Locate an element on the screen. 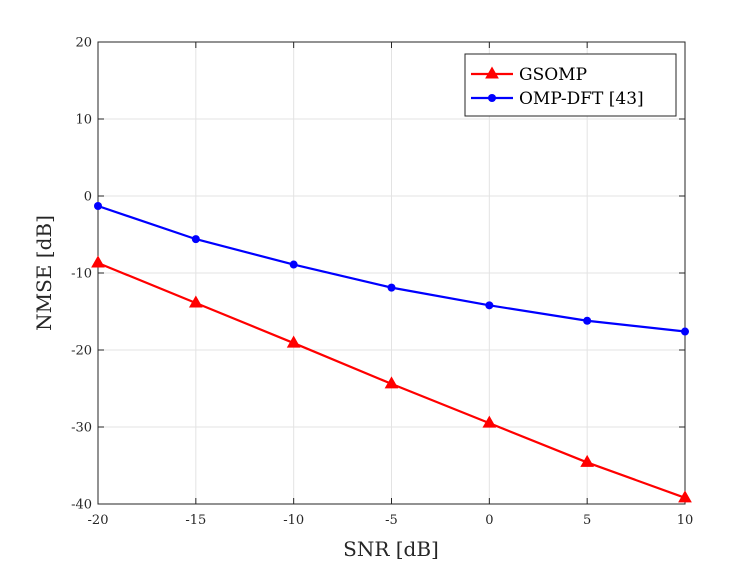  x-tick-label: -15 is located at coordinates (195, 520).